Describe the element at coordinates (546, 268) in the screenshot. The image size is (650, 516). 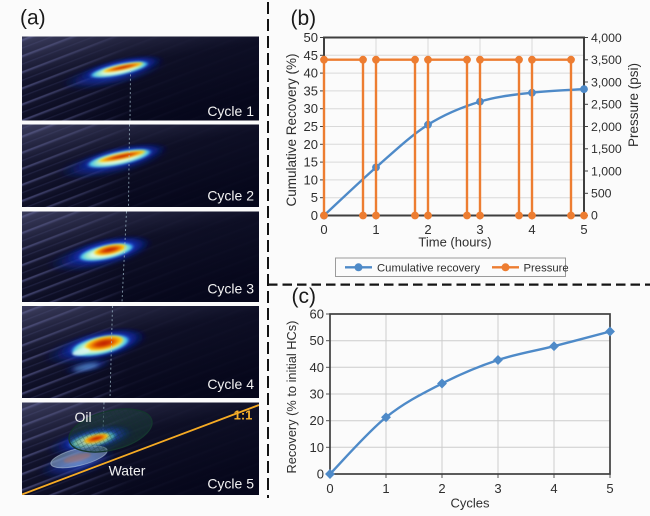
I see `svg-text: Pressure` at that location.